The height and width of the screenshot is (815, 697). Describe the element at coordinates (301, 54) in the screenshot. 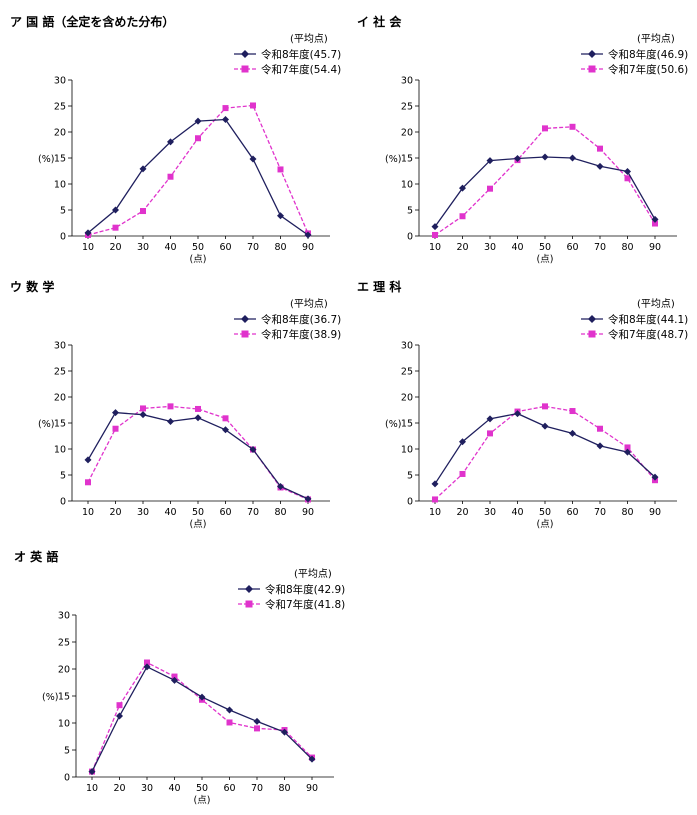

I see `legend-label-1: 令和8年度(45.7)` at that location.